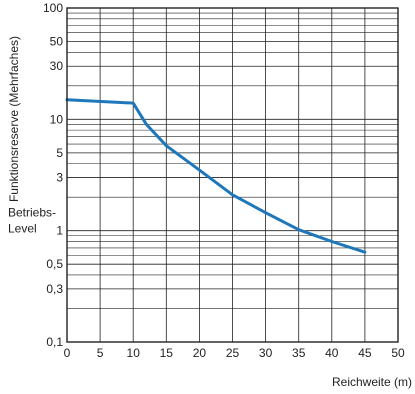 The image size is (415, 394). What do you see at coordinates (32, 213) in the screenshot?
I see `operating-level-annotation-line-1: Betriebs-` at bounding box center [32, 213].